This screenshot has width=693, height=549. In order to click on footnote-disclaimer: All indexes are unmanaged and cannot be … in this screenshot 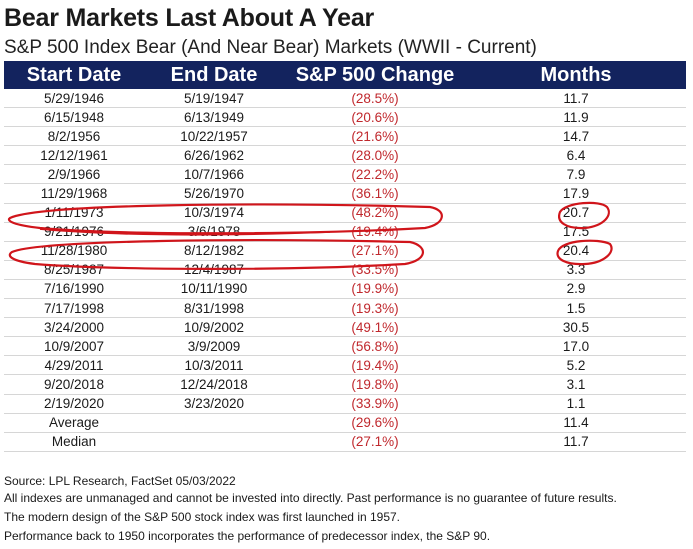, I will do `click(310, 498)`.